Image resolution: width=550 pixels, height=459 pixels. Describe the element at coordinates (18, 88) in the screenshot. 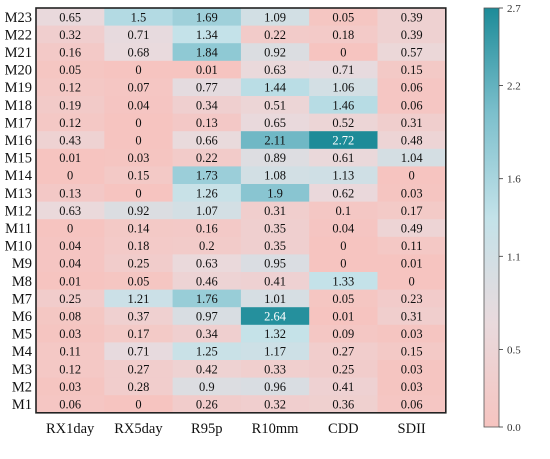

I see `y-tick-label: M19` at that location.